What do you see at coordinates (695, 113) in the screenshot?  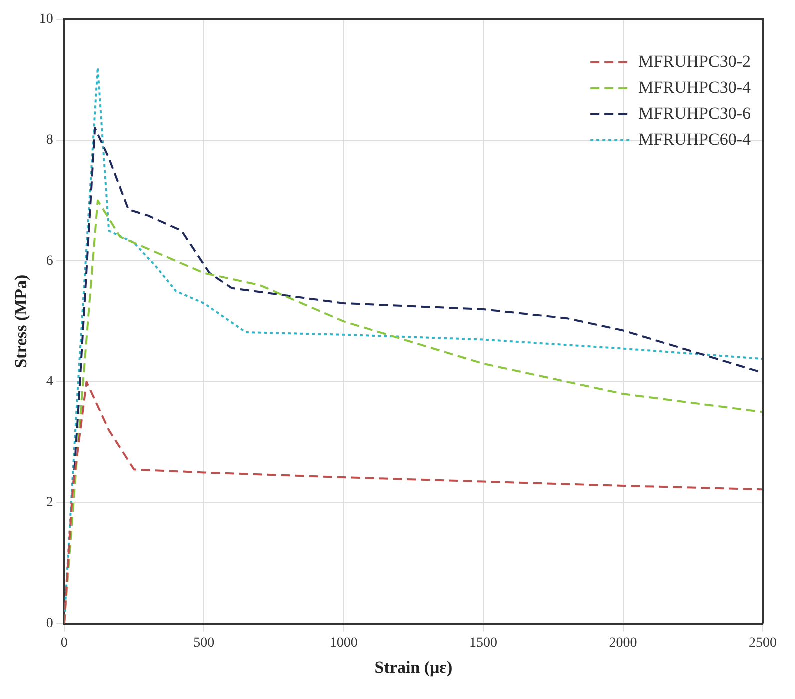 I see `legend-label: MFRUHPC30-6` at bounding box center [695, 113].